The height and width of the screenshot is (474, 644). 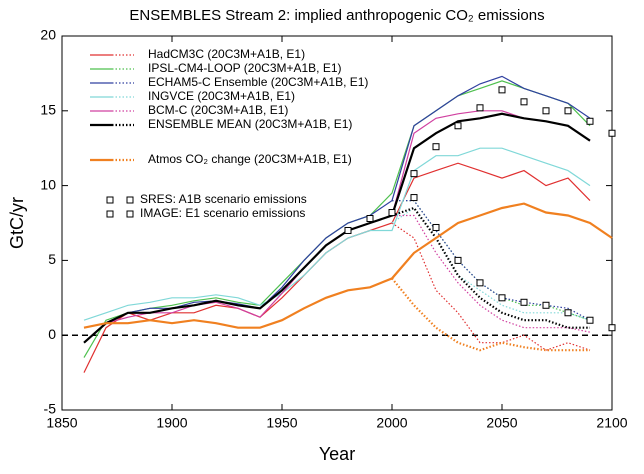 What do you see at coordinates (223, 199) in the screenshot?
I see `legend-label: SRES: A1B scenario emissions` at bounding box center [223, 199].